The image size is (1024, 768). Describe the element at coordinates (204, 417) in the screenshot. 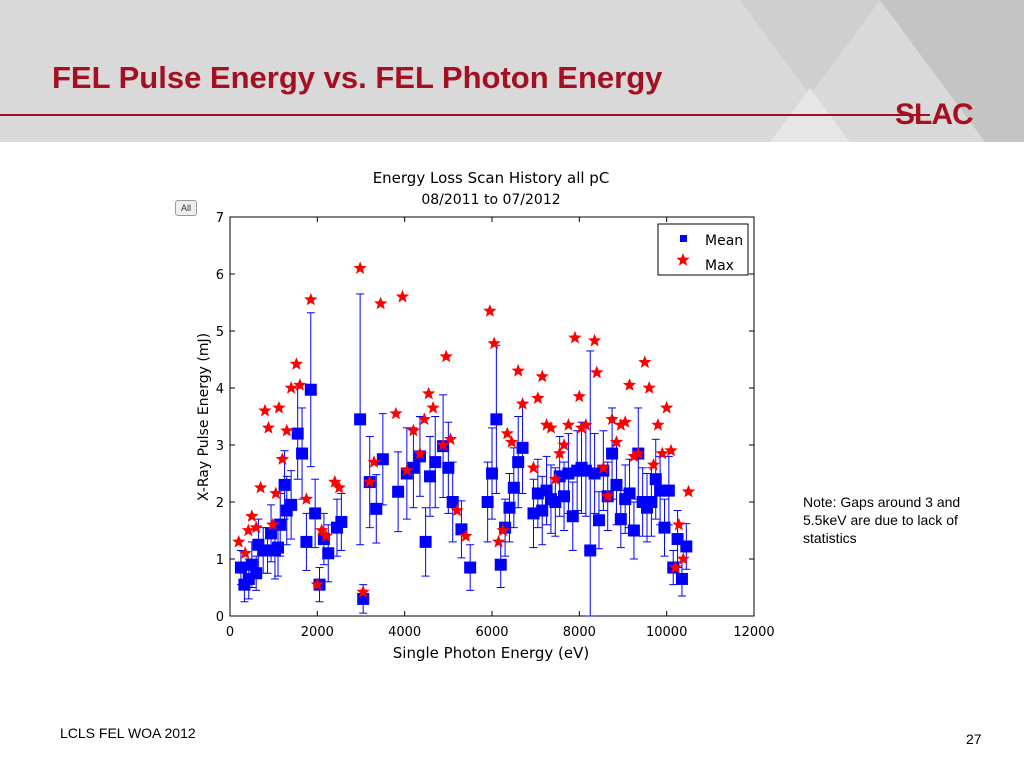

I see `y-axis-label: X-Ray Pulse Energy (mJ)` at that location.